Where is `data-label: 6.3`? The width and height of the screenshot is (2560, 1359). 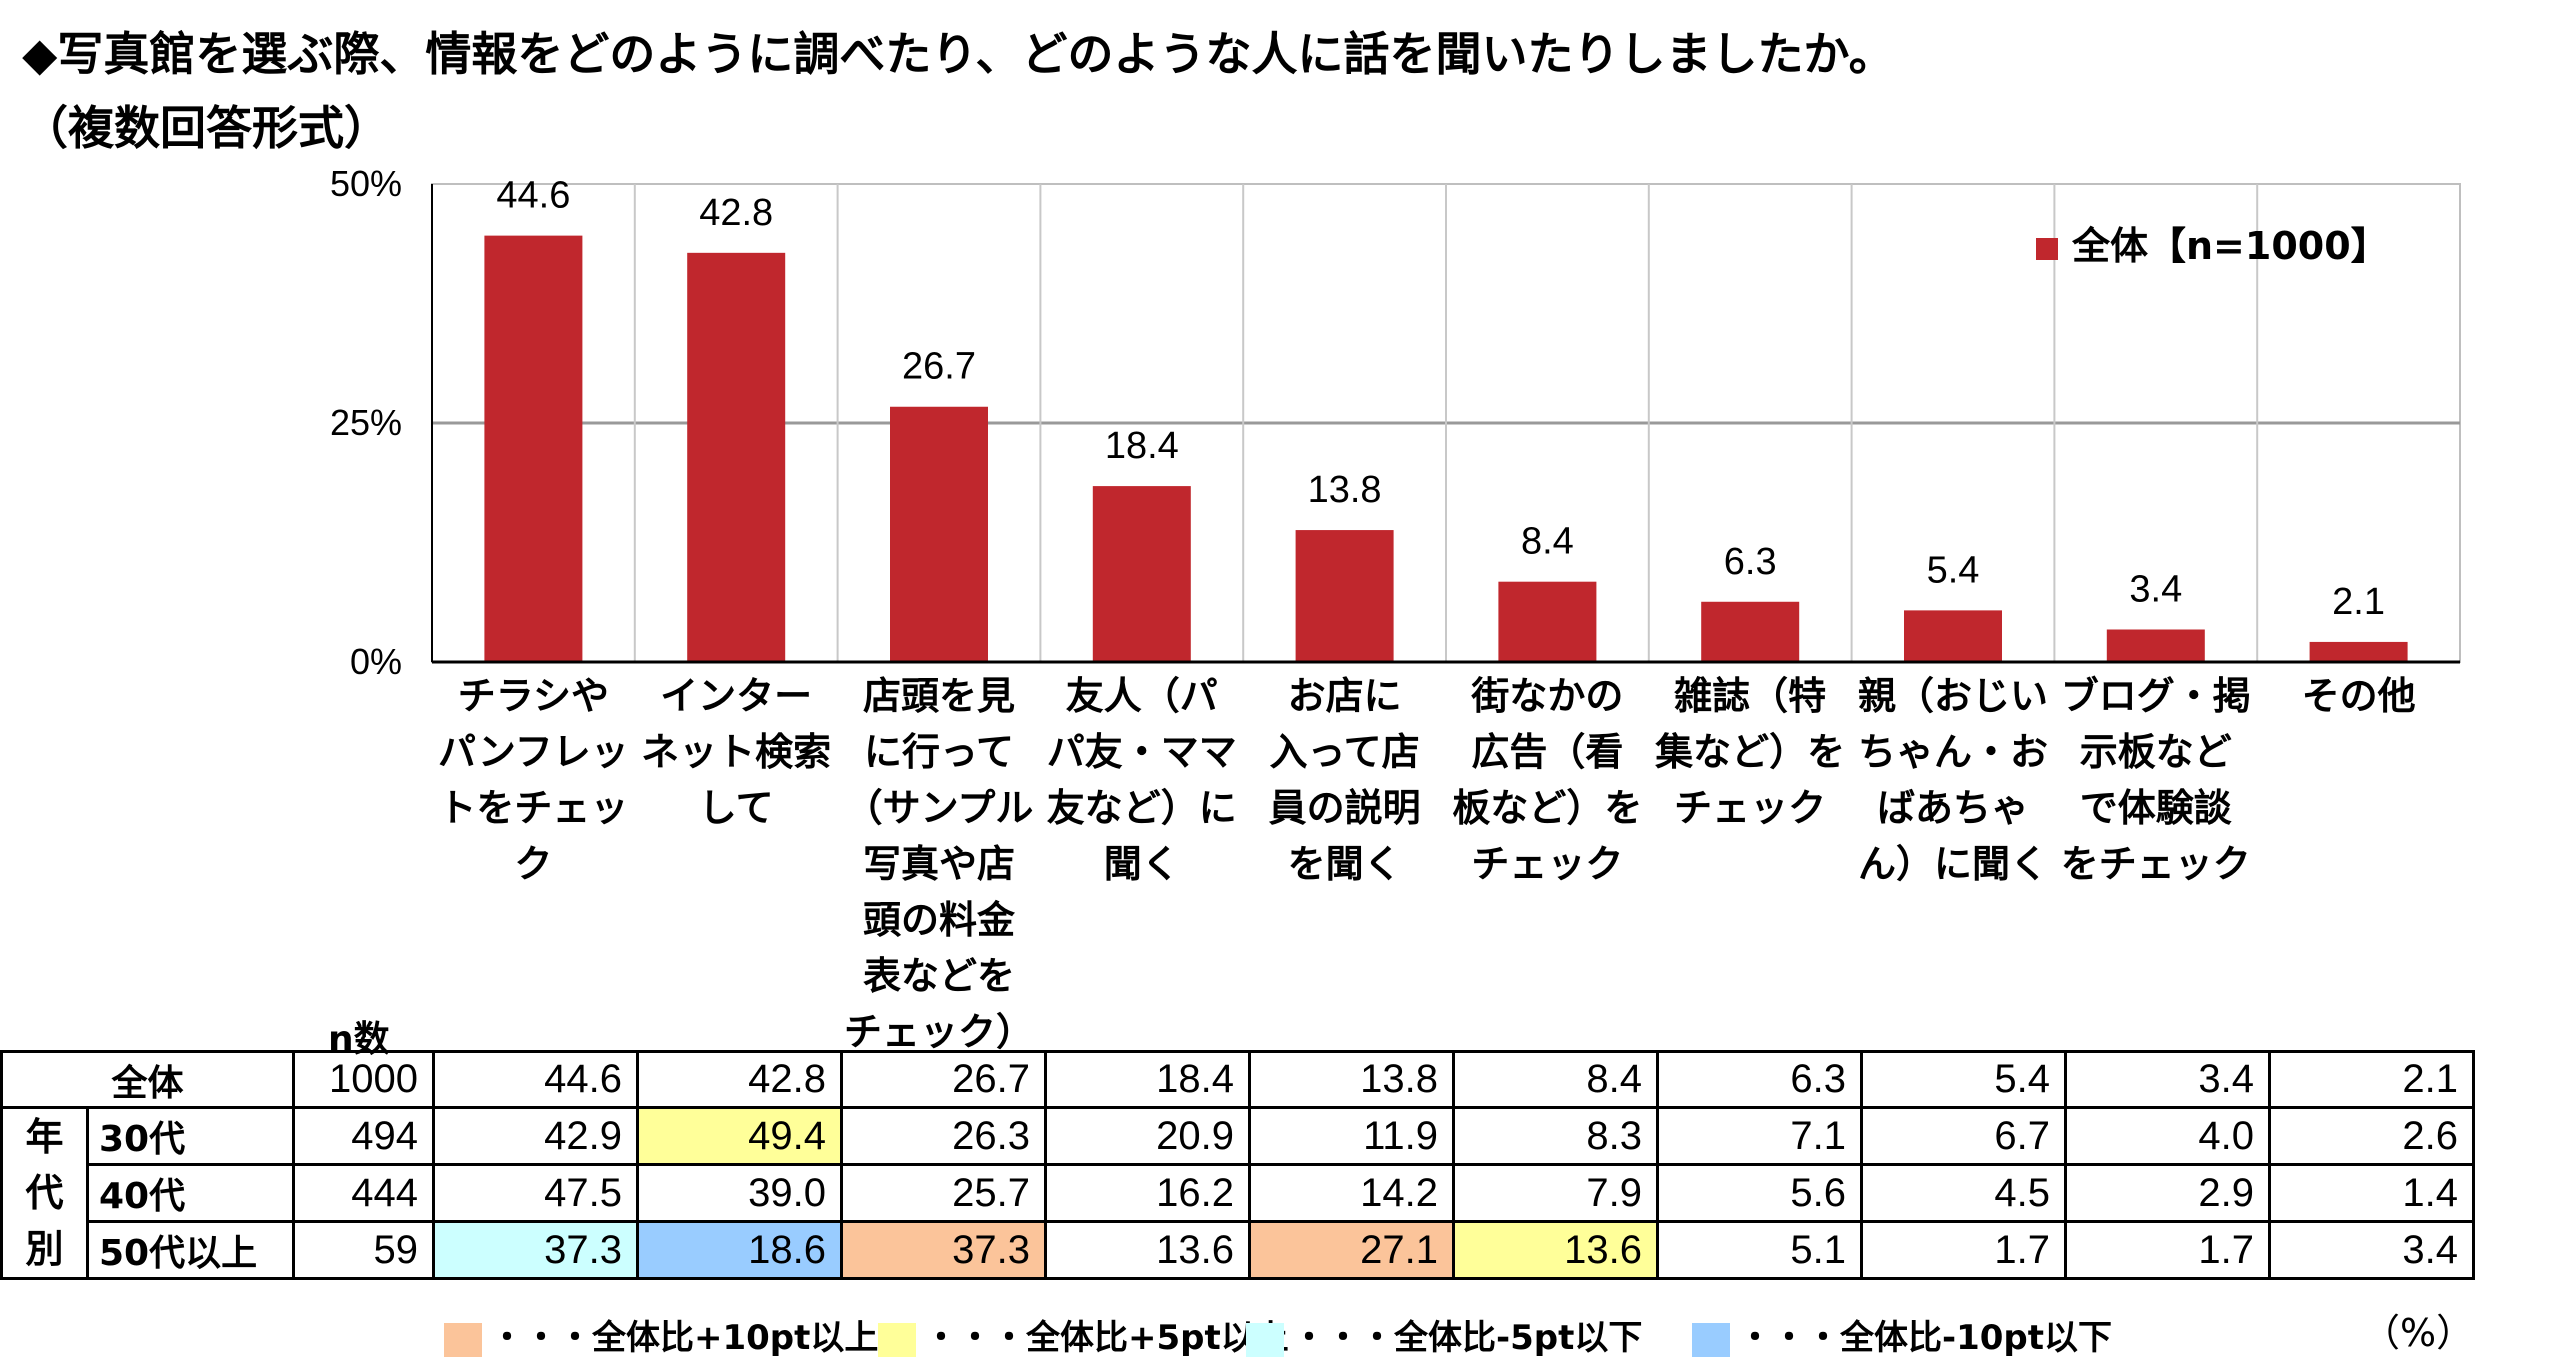
data-label: 6.3 is located at coordinates (1750, 562).